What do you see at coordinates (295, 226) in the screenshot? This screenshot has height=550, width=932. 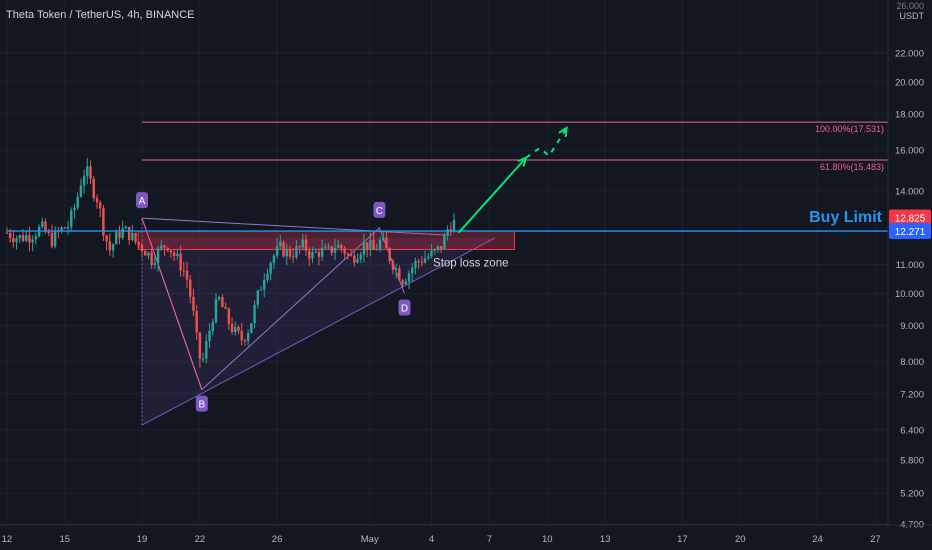 I see `triangle-upper-edge` at bounding box center [295, 226].